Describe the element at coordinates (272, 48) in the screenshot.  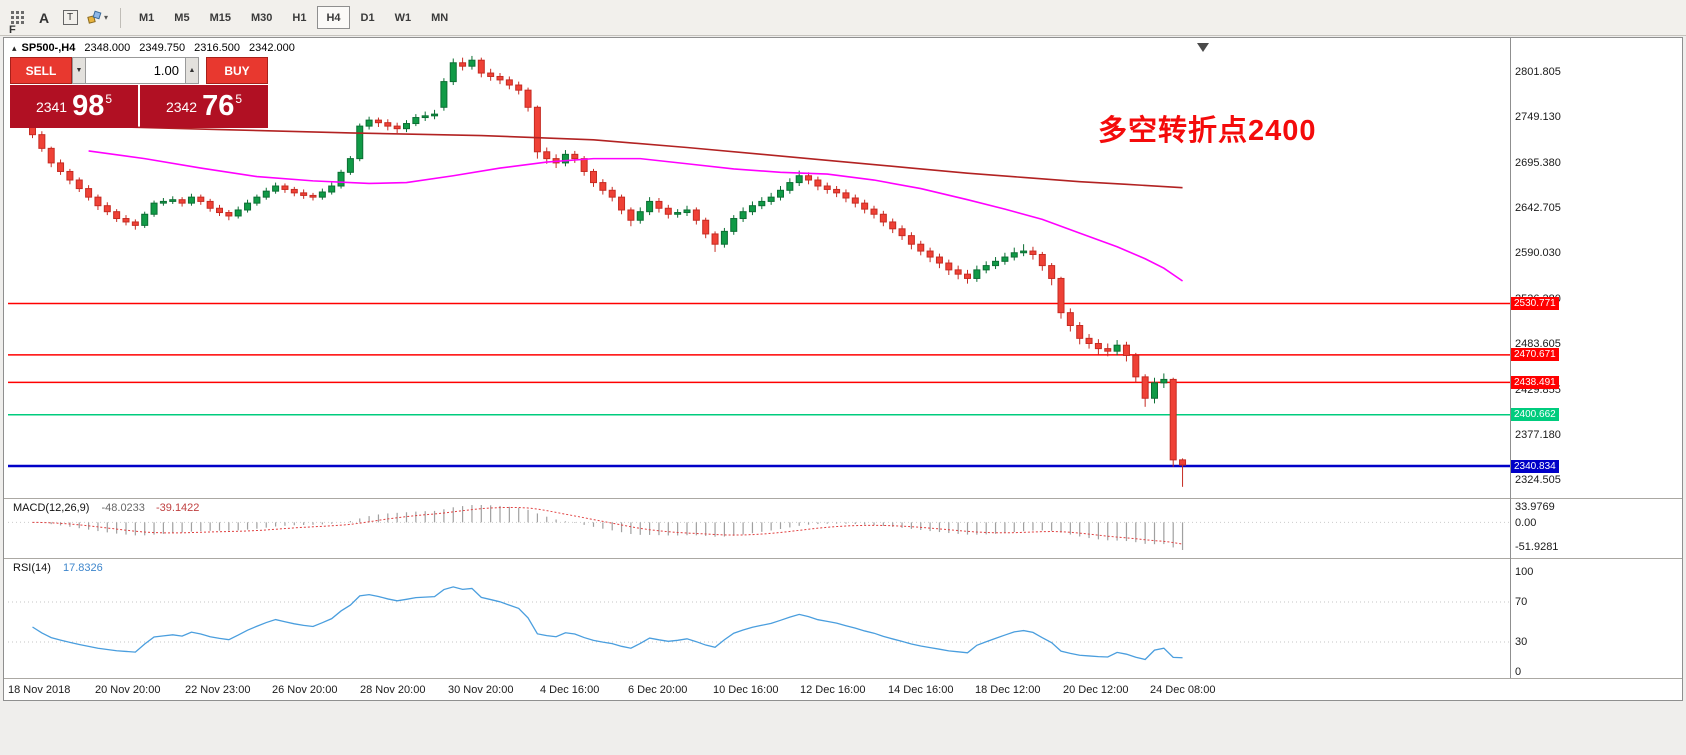
I see `close-value: 2342.000` at that location.